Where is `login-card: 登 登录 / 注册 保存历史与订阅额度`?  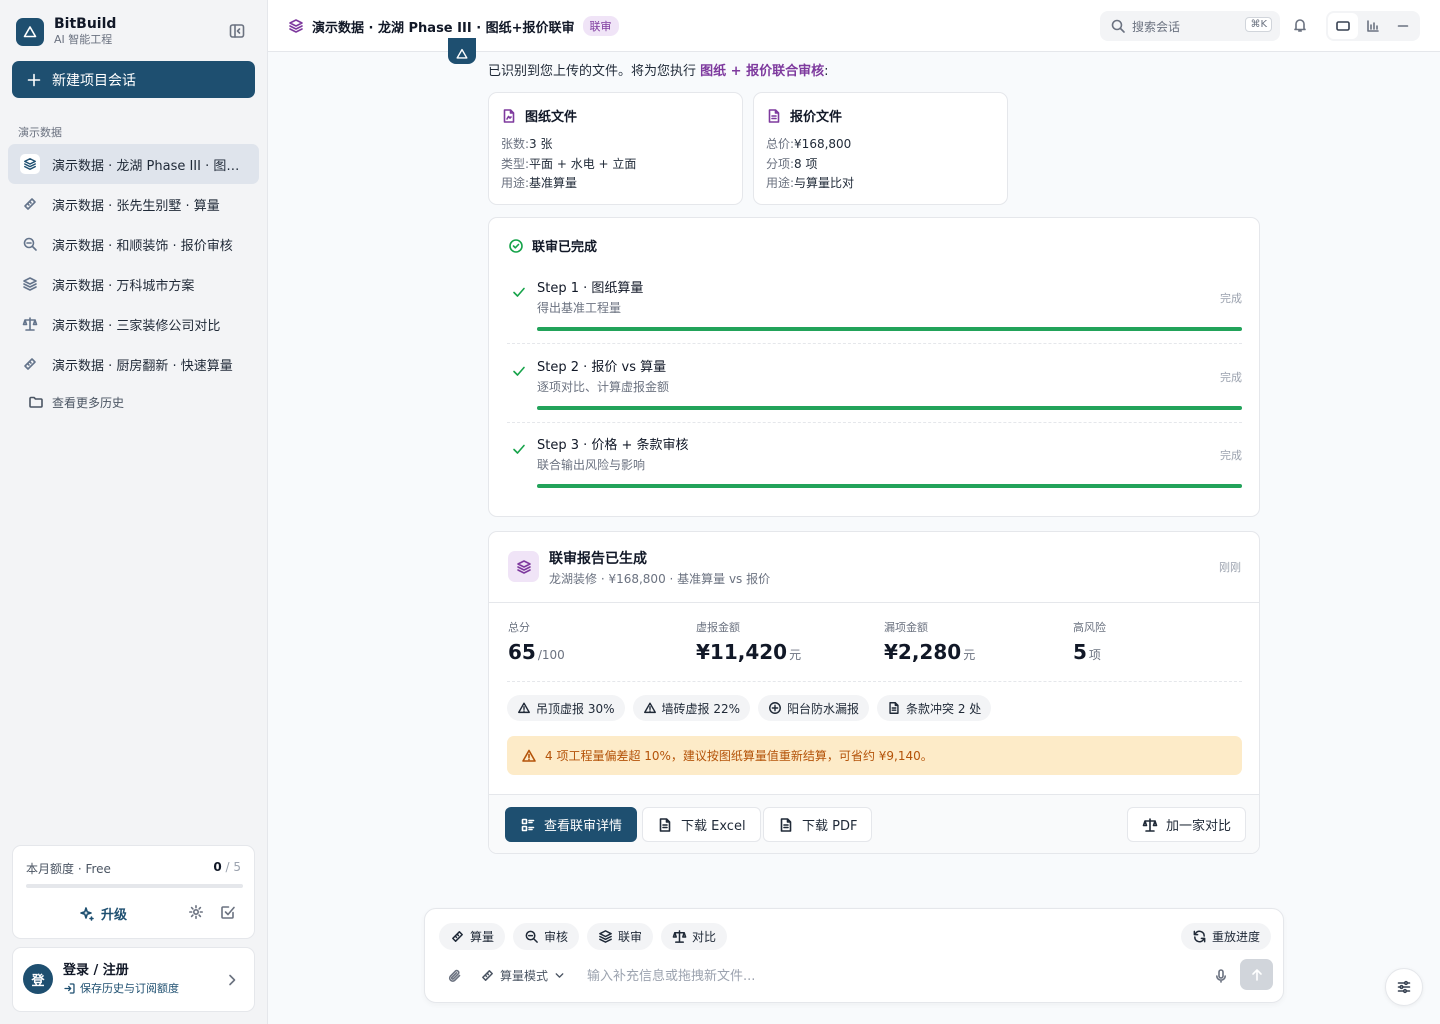 login-card: 登 登录 / 注册 保存历史与订阅额度 is located at coordinates (133, 979).